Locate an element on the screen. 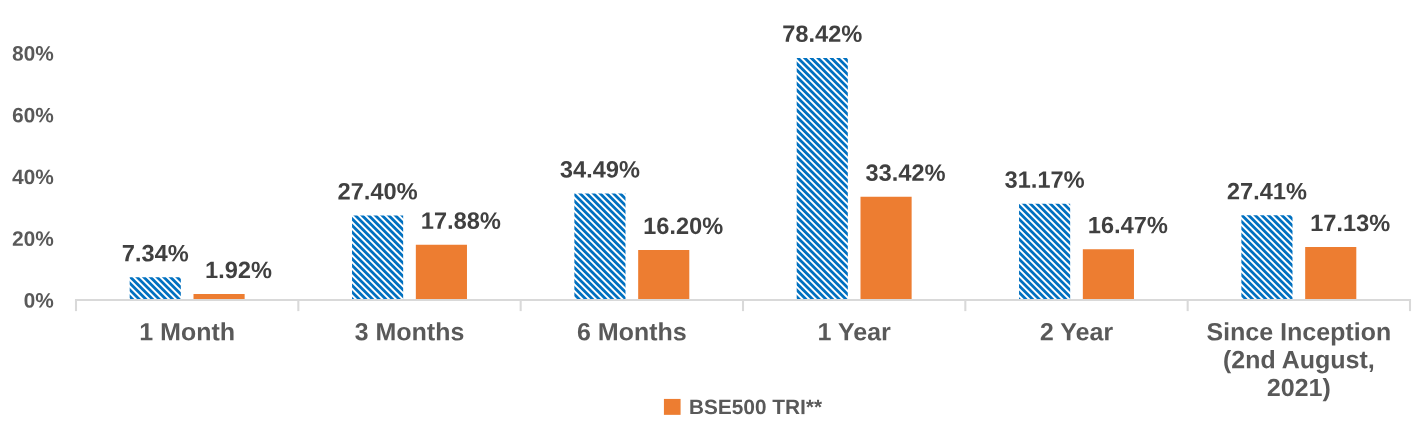 The height and width of the screenshot is (428, 1412). data-label: 1.92% is located at coordinates (239, 270).